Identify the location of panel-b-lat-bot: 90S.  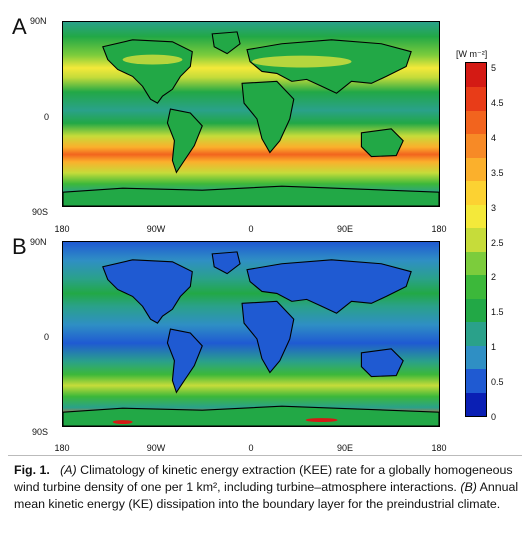
(40, 432).